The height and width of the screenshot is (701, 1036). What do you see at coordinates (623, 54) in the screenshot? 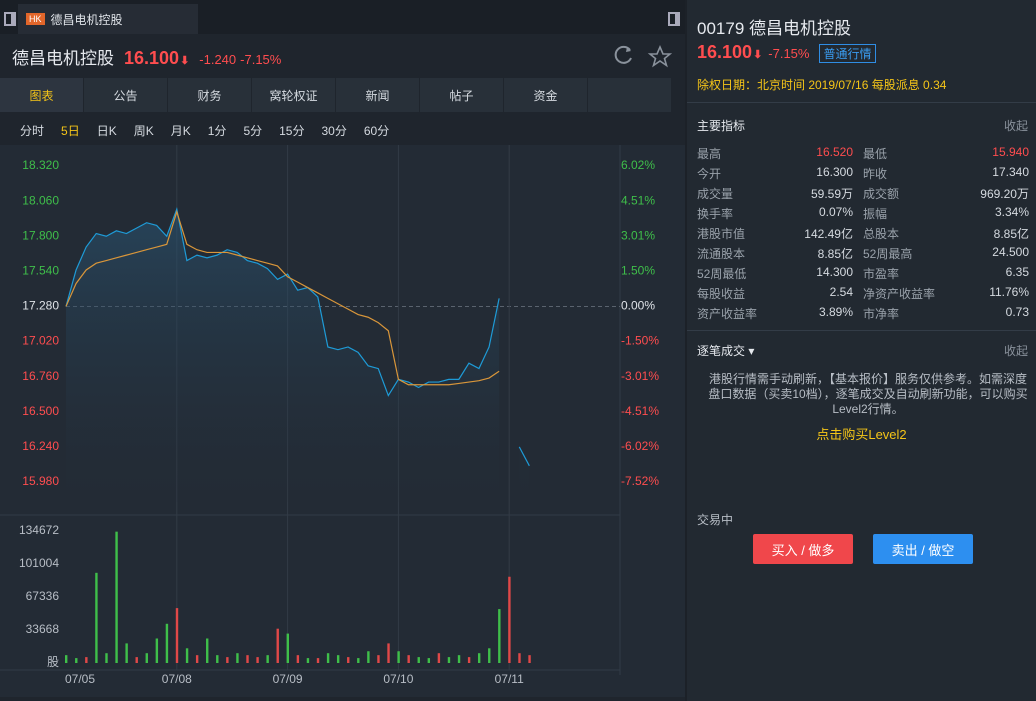
I see `refresh-icon` at bounding box center [623, 54].